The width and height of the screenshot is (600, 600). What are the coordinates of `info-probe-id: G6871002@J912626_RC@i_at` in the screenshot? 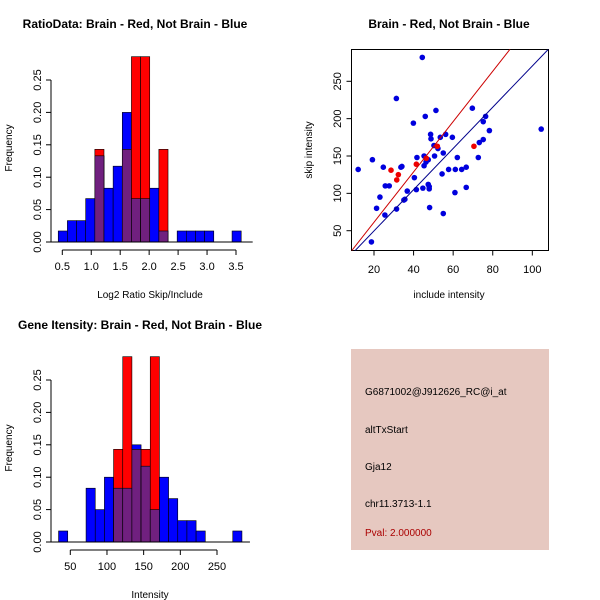 It's located at (436, 392).